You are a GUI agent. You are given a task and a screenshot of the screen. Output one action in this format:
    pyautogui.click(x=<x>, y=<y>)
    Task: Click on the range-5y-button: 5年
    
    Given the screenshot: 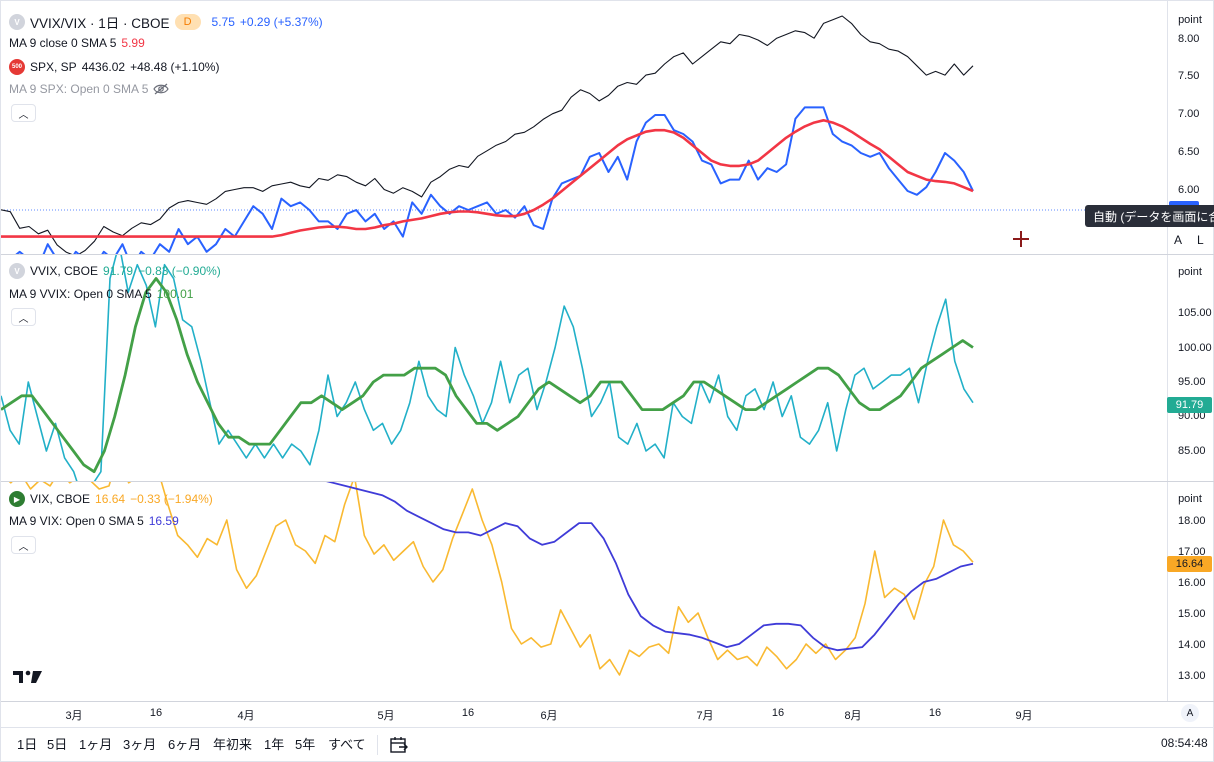 What is the action you would take?
    pyautogui.click(x=305, y=744)
    